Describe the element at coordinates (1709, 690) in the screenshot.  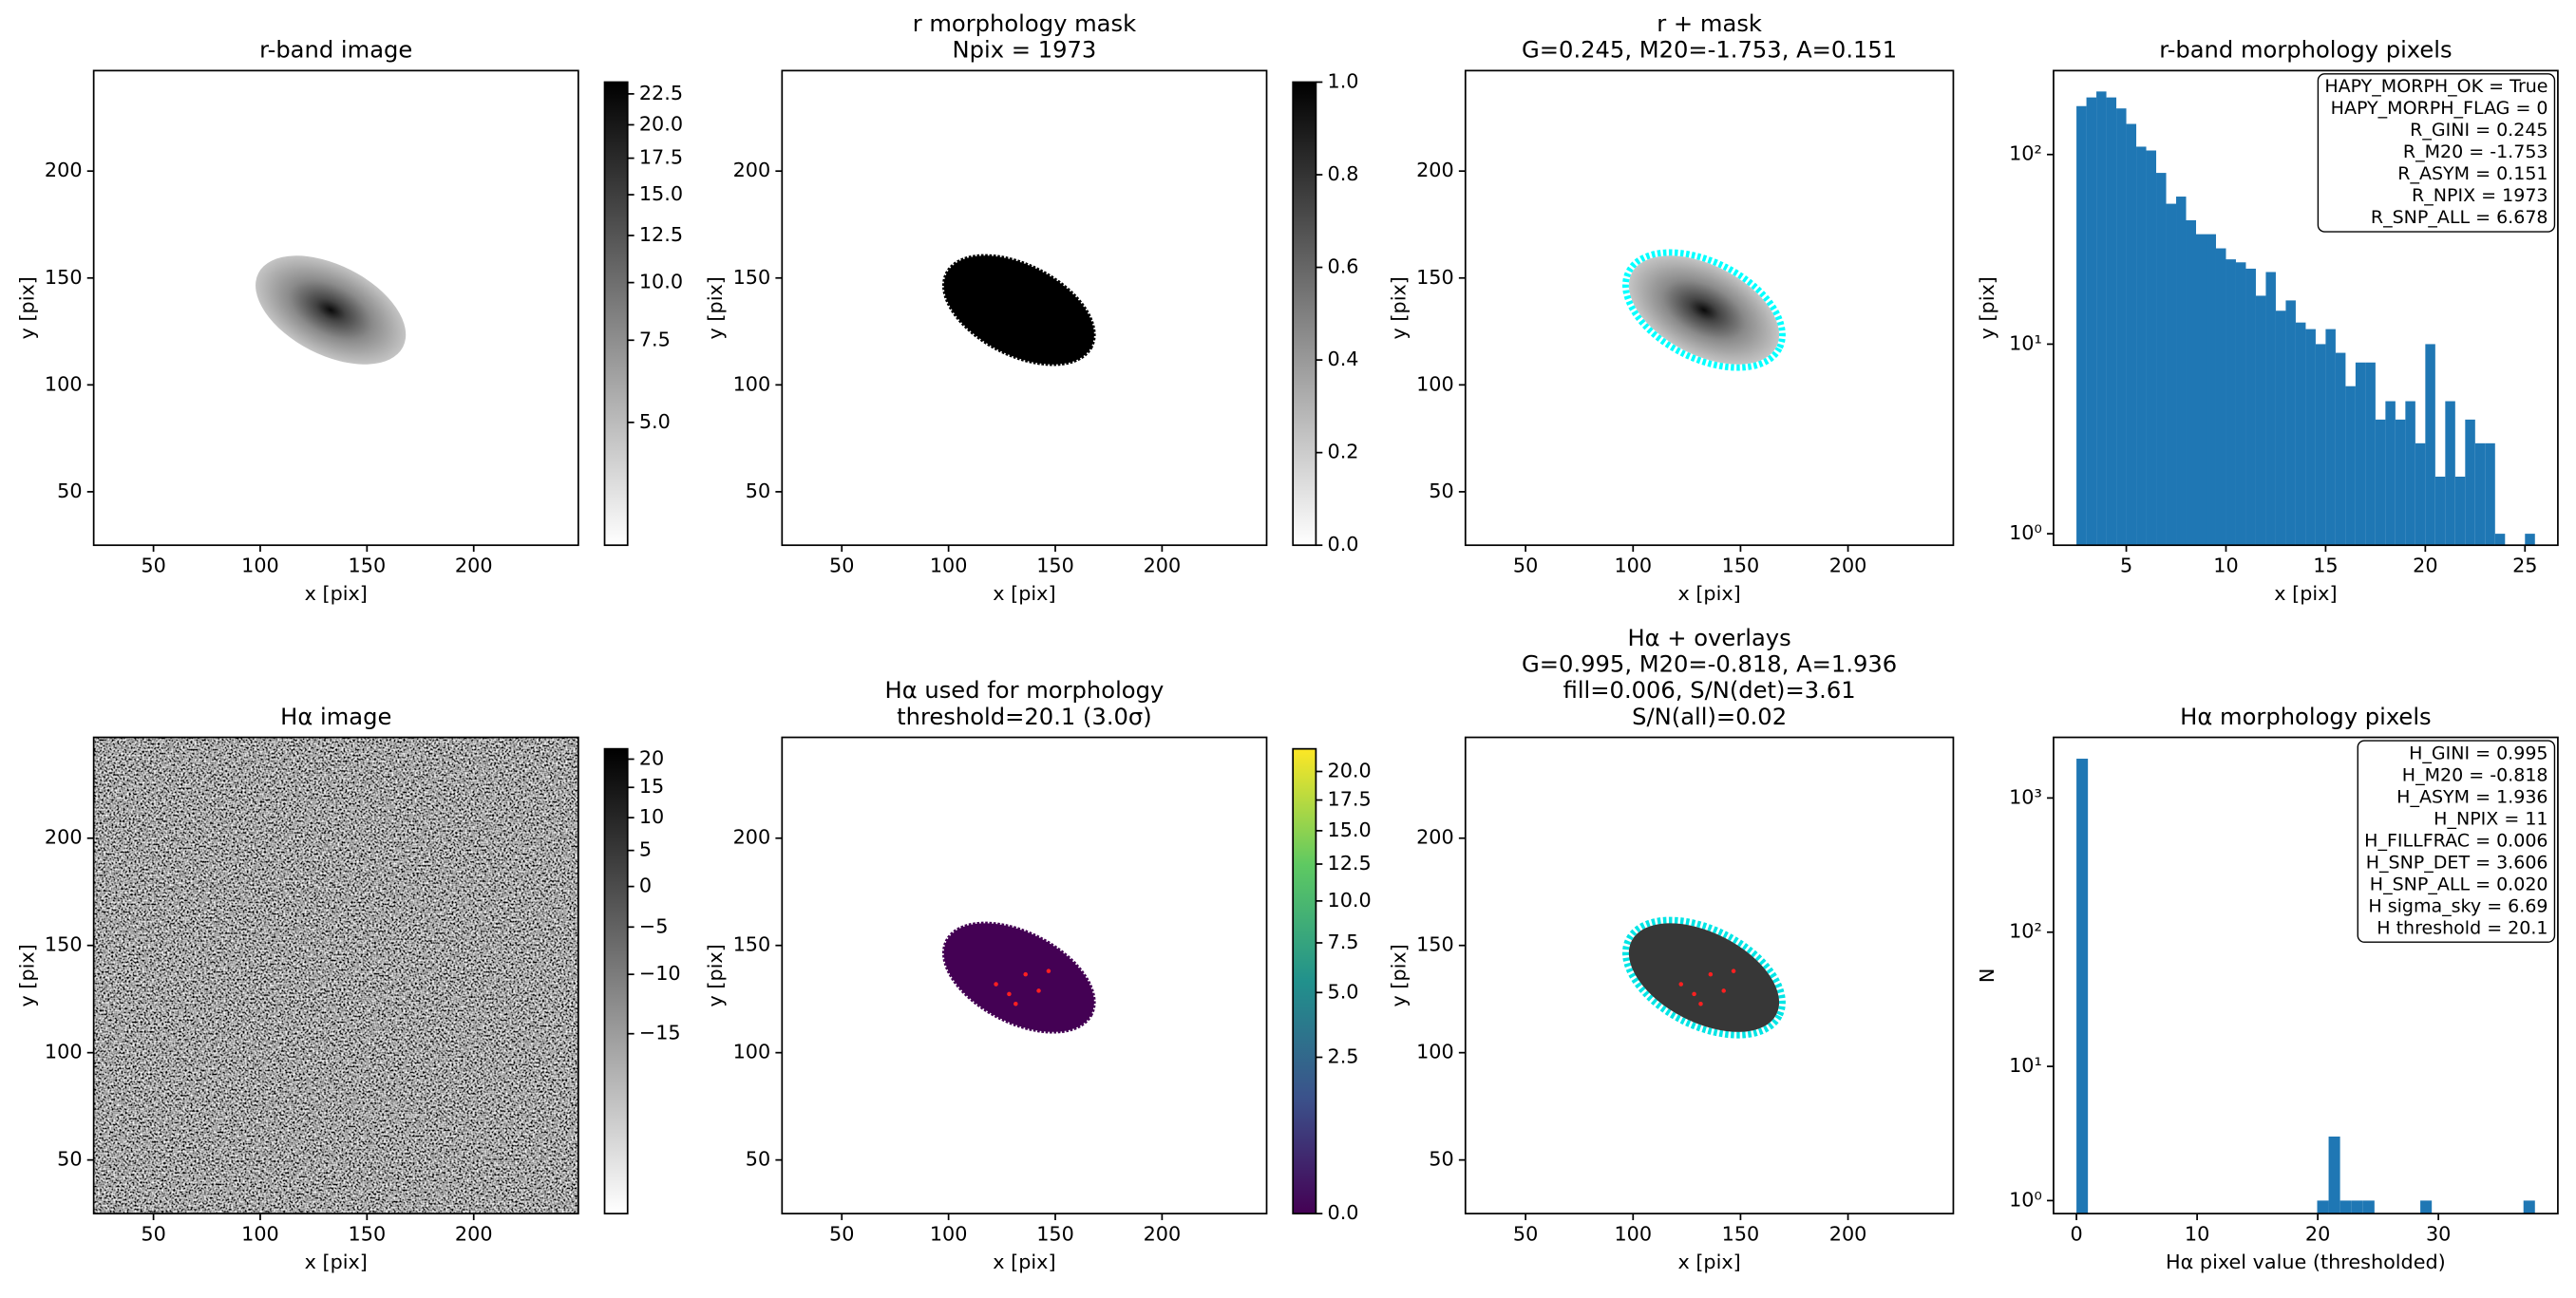
I see `panel-title: fill=0.006, S/N(det)=3.61` at that location.